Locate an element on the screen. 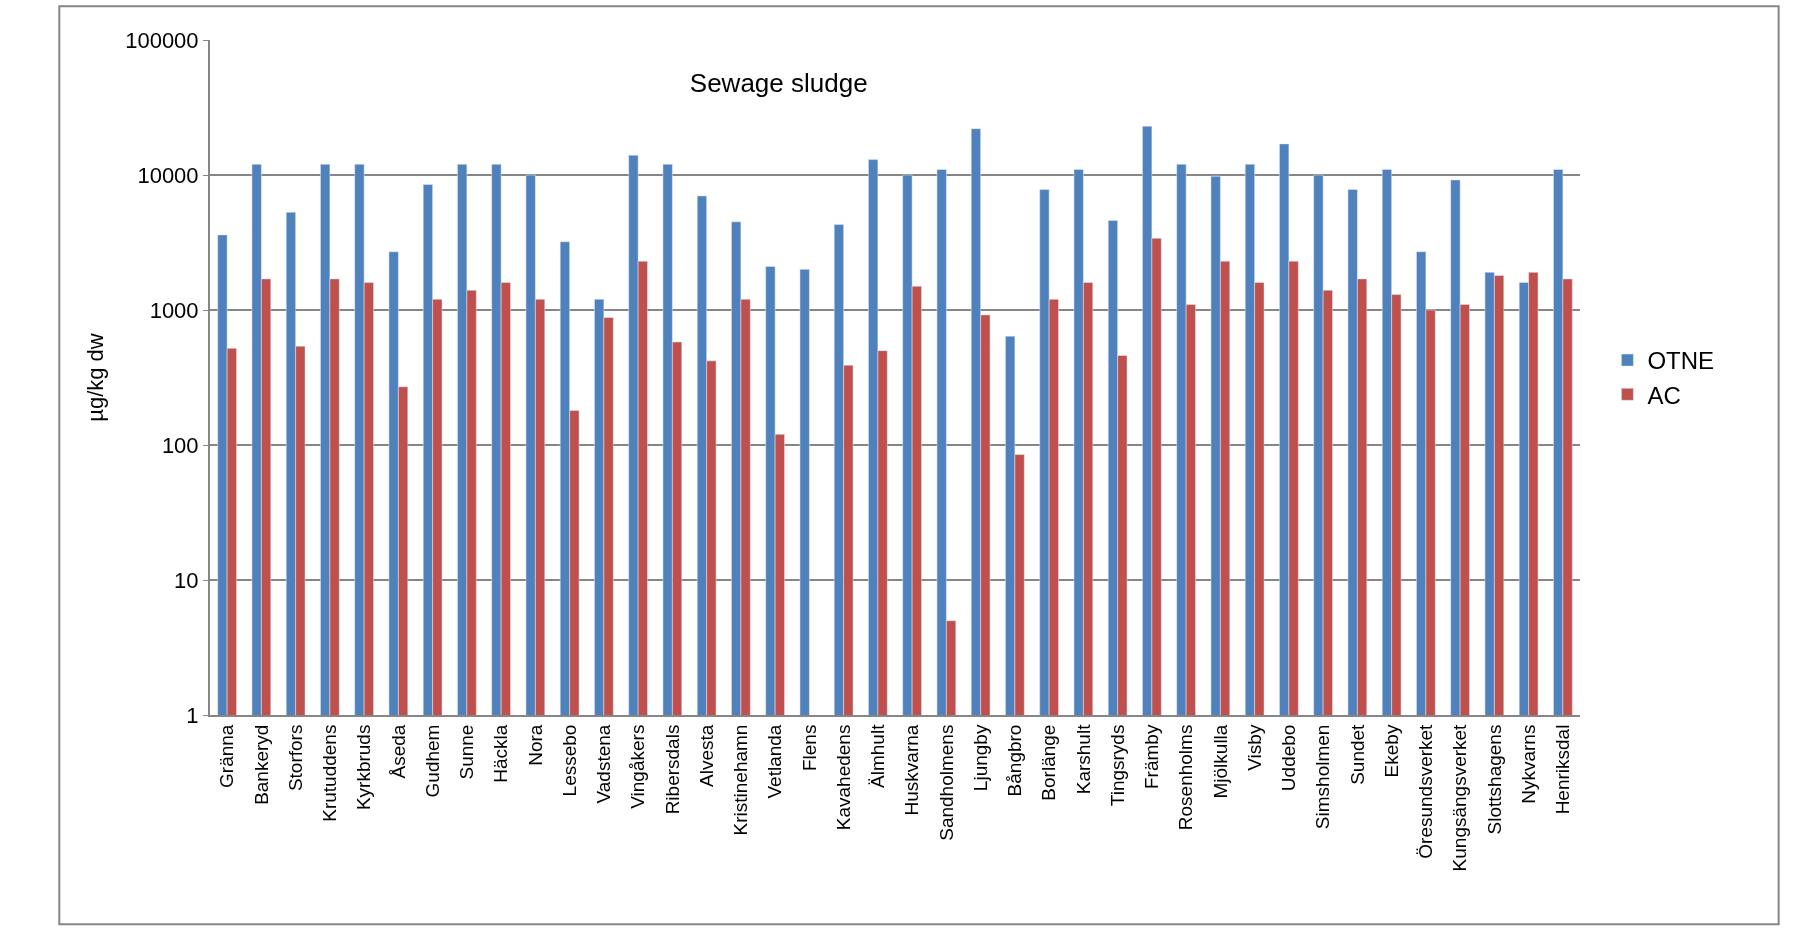 The image size is (1811, 928). x-tick-label: Åseda is located at coordinates (398, 751).